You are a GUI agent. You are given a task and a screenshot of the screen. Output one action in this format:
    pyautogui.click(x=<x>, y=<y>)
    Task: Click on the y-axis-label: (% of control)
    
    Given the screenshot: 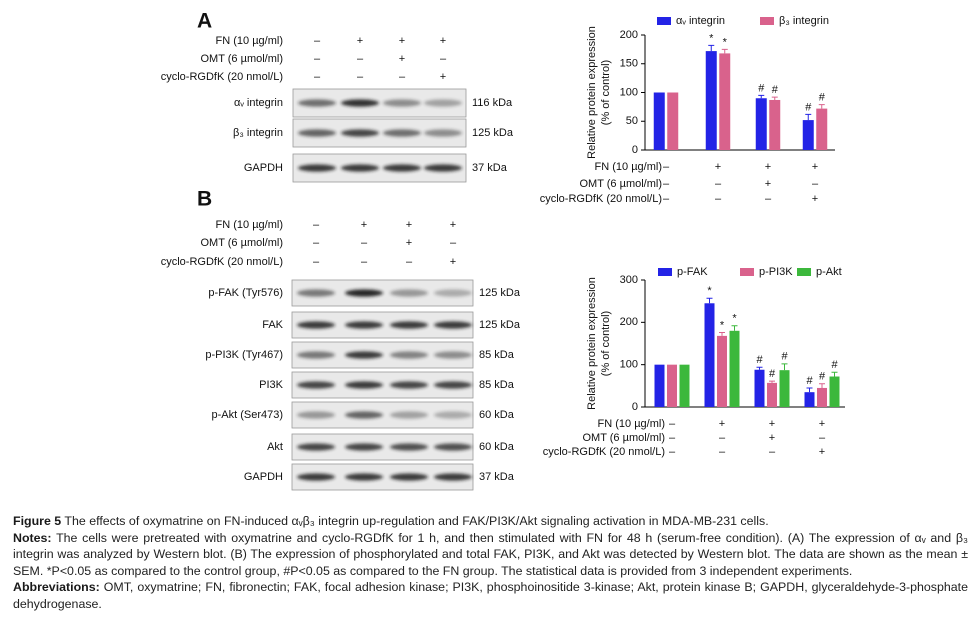 What is the action you would take?
    pyautogui.click(x=606, y=343)
    